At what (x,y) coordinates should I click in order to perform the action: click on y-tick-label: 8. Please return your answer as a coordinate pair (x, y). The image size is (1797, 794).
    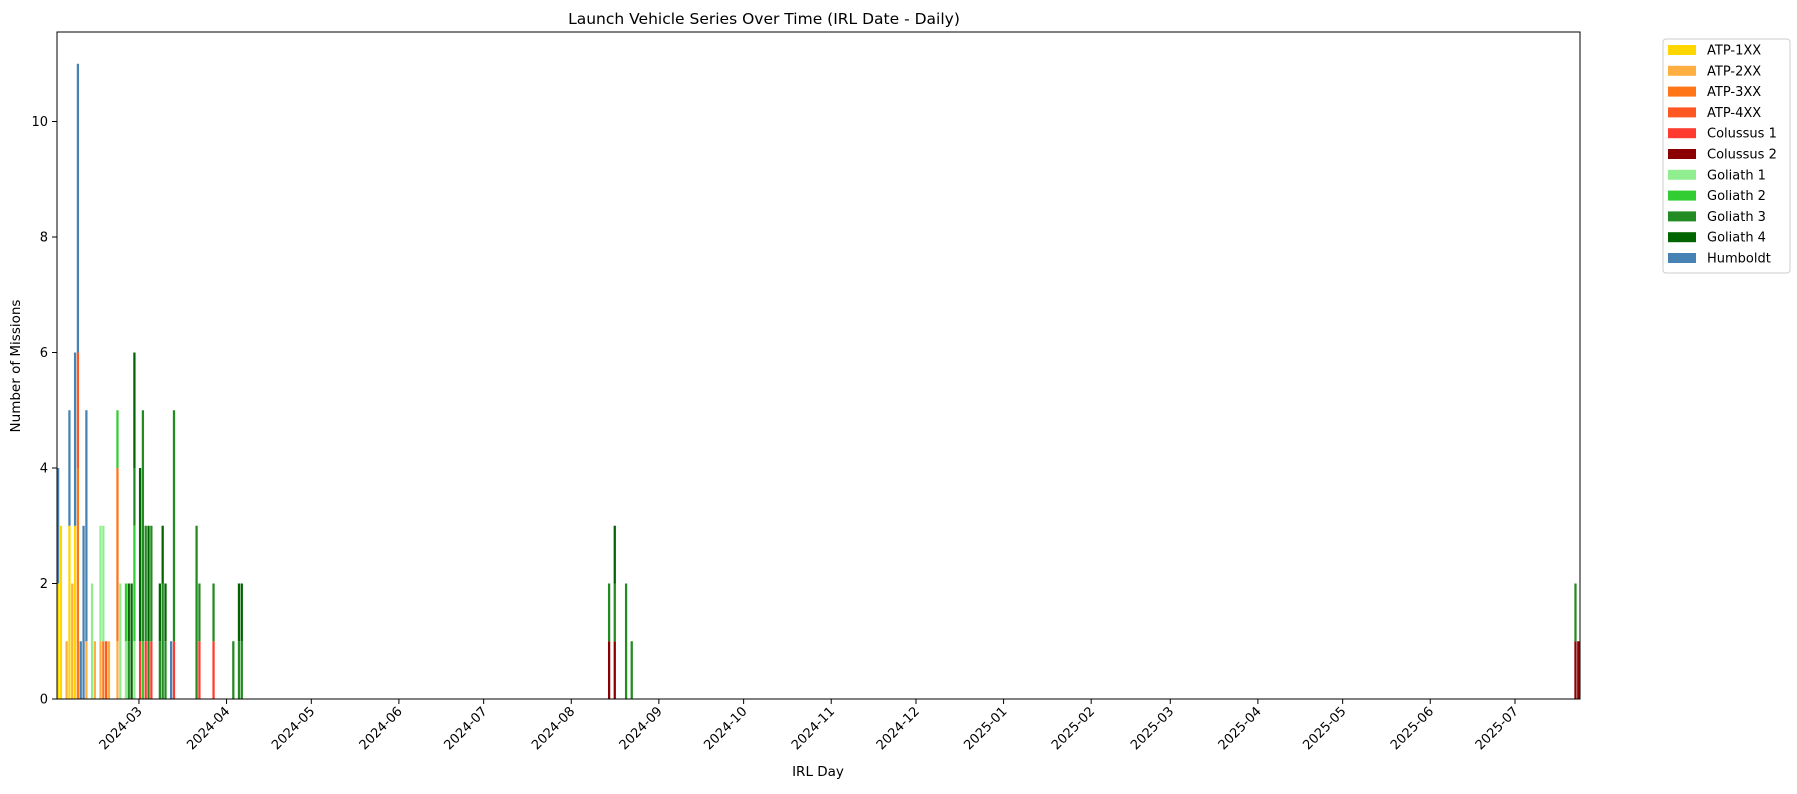
    Looking at the image, I should click on (44, 238).